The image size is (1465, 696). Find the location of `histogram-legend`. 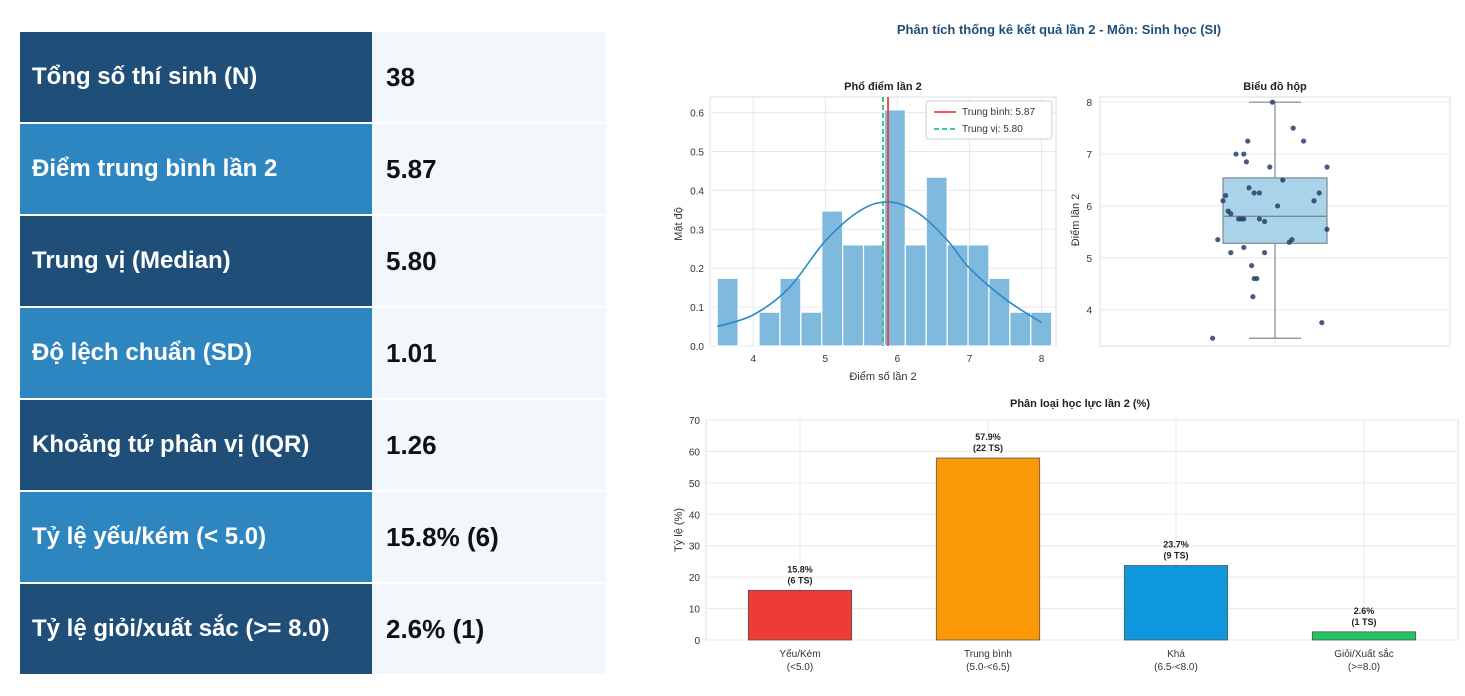

histogram-legend is located at coordinates (989, 120).